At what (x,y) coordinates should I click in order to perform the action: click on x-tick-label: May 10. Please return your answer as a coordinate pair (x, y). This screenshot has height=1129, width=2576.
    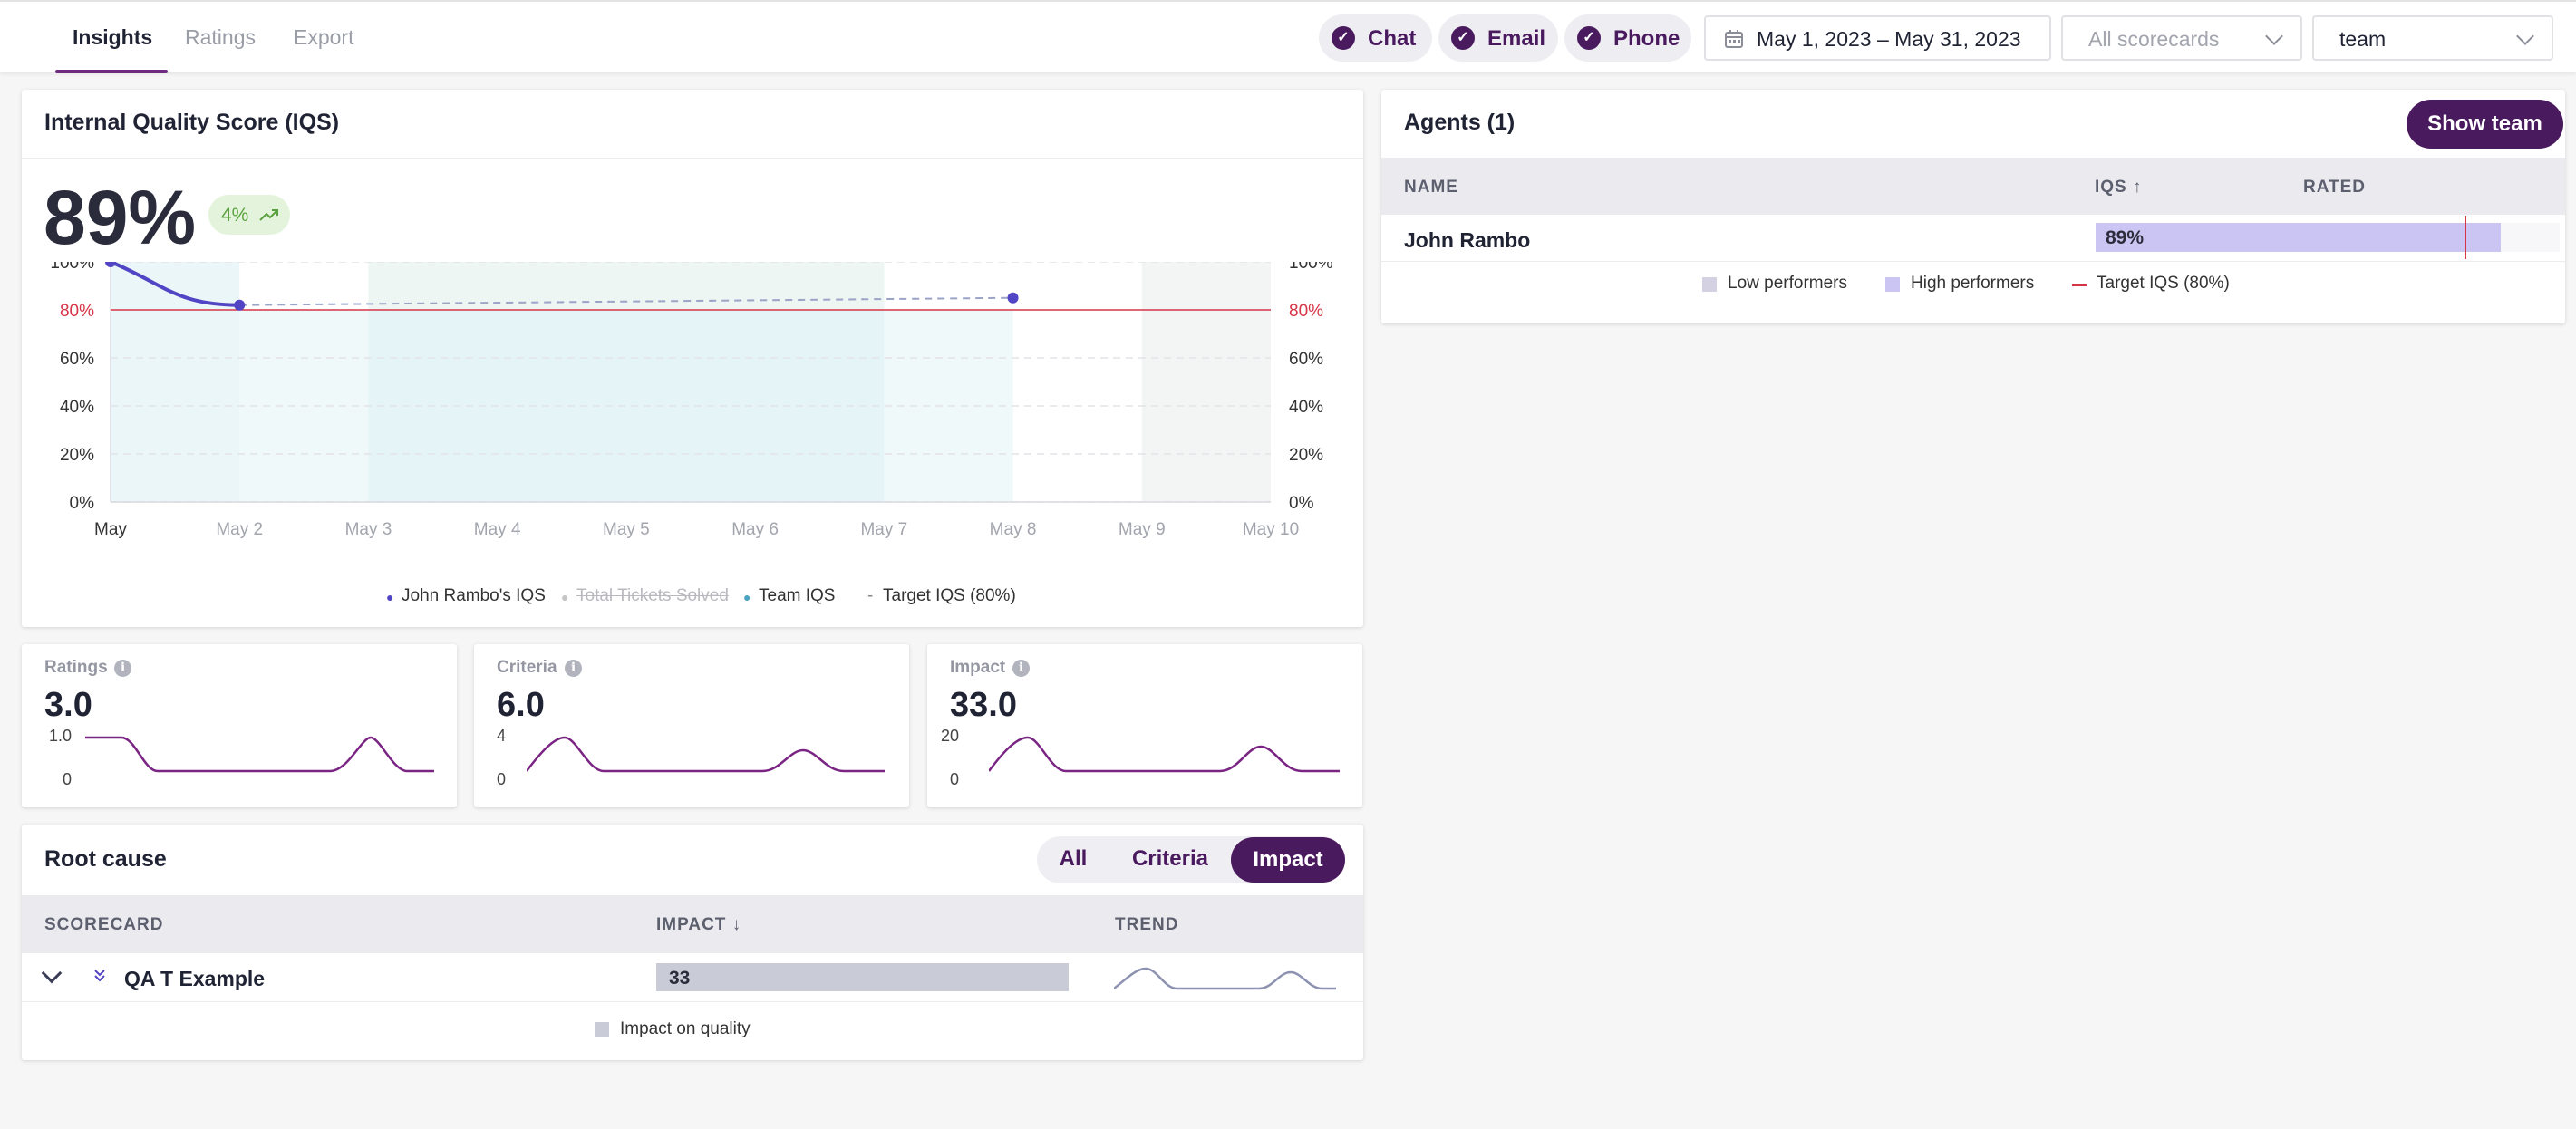
    Looking at the image, I should click on (1271, 529).